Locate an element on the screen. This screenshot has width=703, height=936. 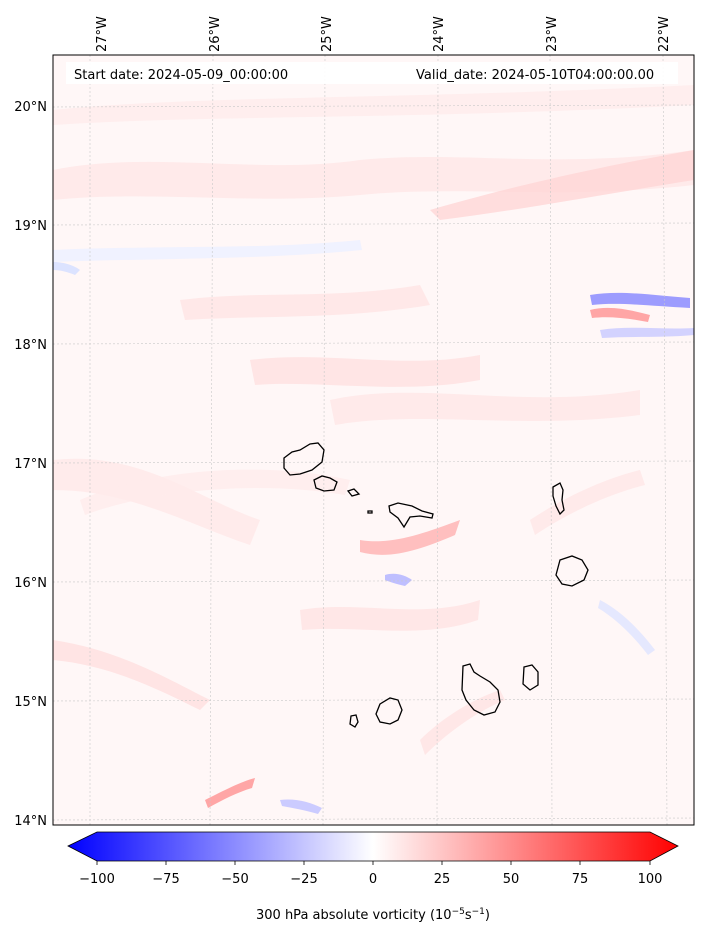
cb-tick-m75: −75 is located at coordinates (165, 879).